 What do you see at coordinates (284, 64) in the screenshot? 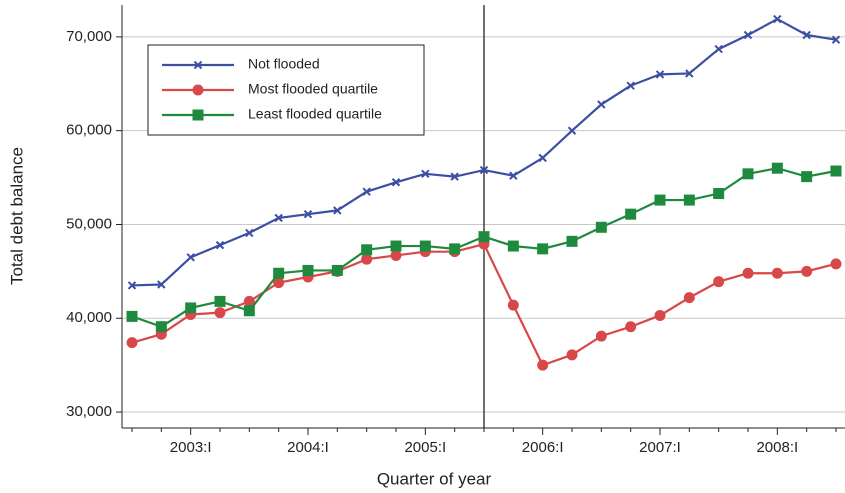
I see `legend-label: Not flooded` at bounding box center [284, 64].